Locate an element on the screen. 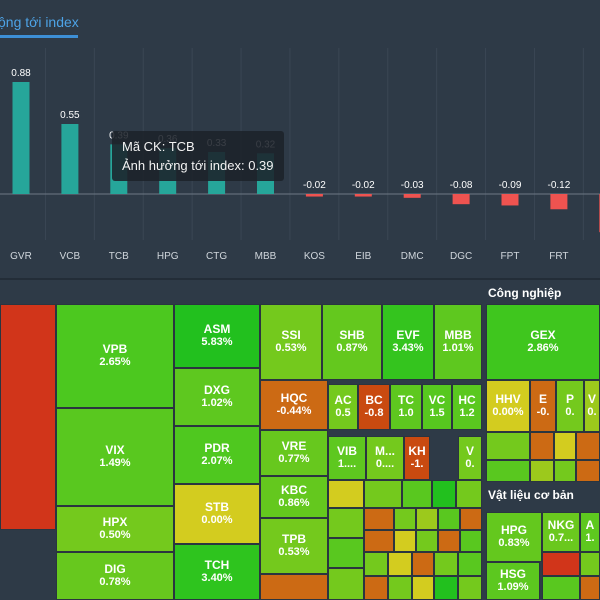 The image size is (600, 600). tile-partial is located at coordinates (28, 417).